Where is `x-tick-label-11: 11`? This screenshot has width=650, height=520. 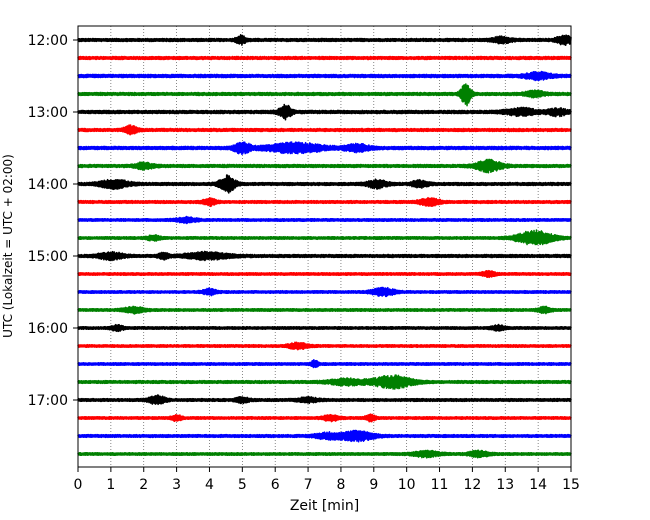
x-tick-label-11: 11 is located at coordinates (440, 485).